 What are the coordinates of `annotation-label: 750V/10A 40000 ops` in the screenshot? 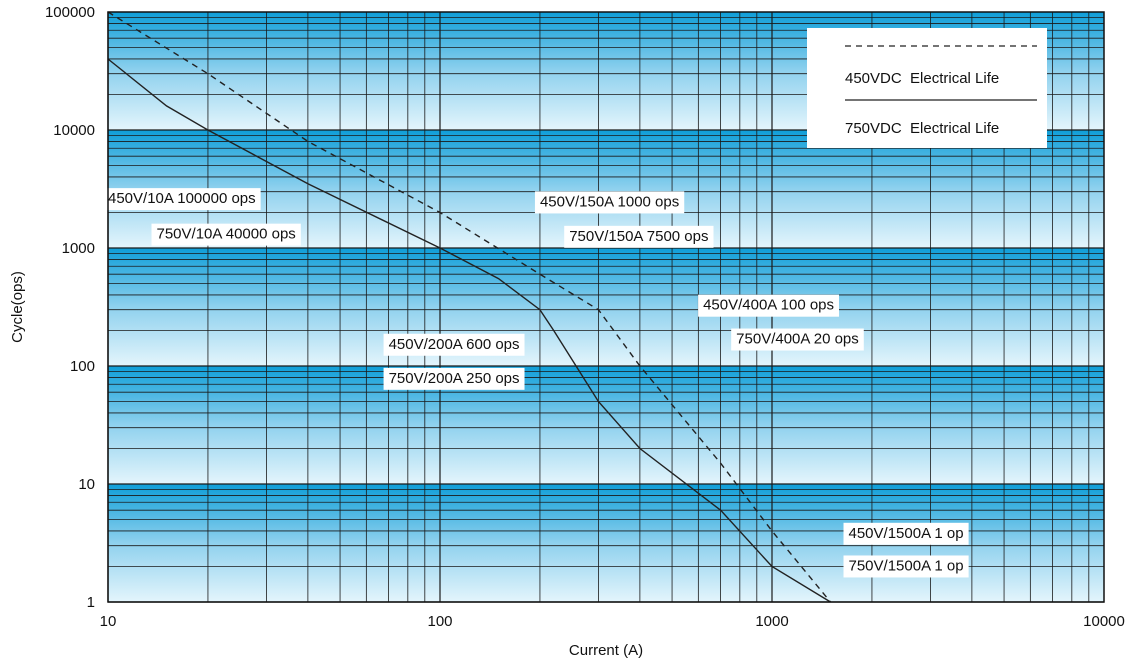 It's located at (226, 234).